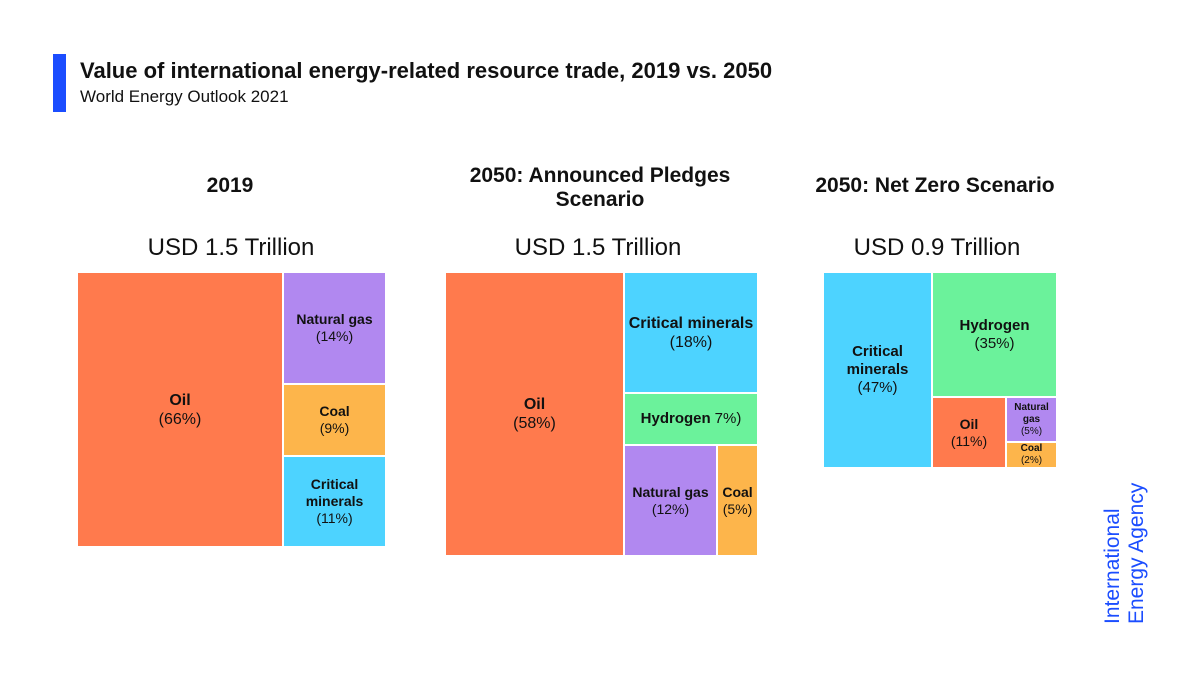 This screenshot has width=1200, height=675. Describe the element at coordinates (230, 185) in the screenshot. I see `panel-title: 2019` at that location.